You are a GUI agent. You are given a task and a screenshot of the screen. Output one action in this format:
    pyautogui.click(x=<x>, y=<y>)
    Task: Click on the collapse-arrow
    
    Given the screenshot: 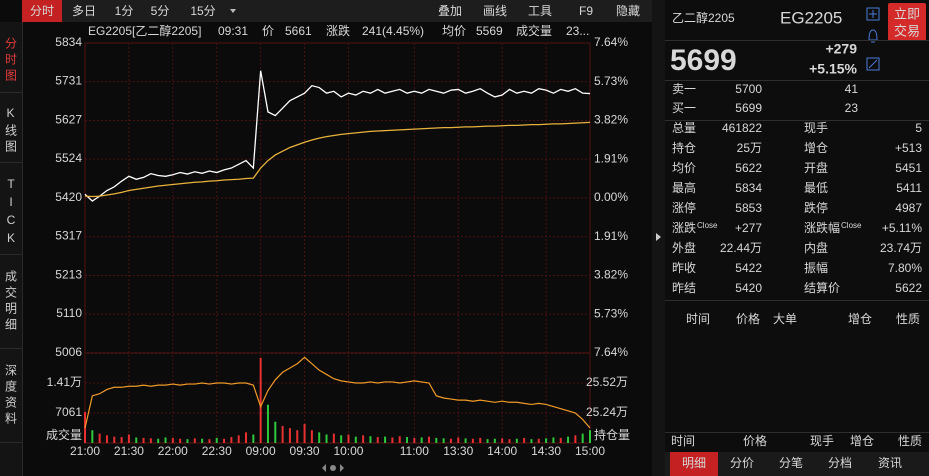 What is the action you would take?
    pyautogui.click(x=658, y=237)
    